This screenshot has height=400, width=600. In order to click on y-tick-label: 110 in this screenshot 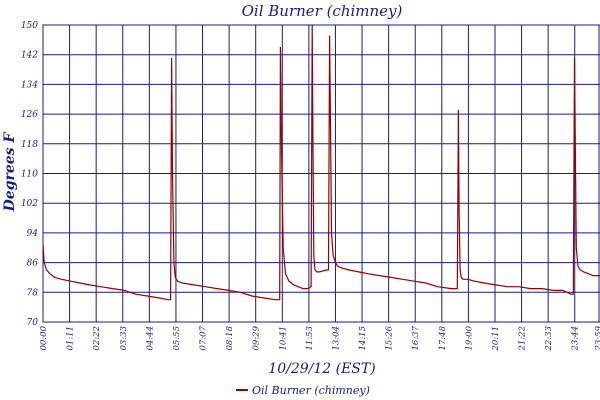, I will do `click(29, 175)`.